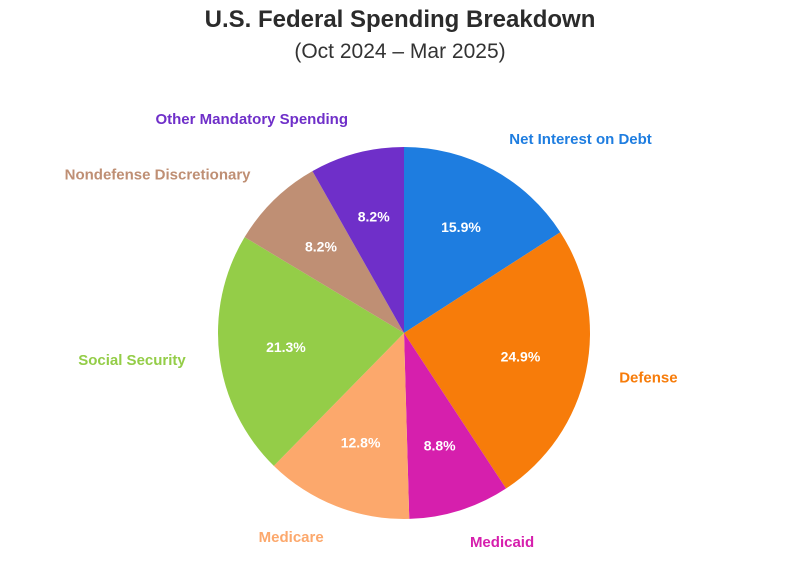 Image resolution: width=800 pixels, height=586 pixels. What do you see at coordinates (321, 246) in the screenshot?
I see `slice-value-label-5: 8.2%` at bounding box center [321, 246].